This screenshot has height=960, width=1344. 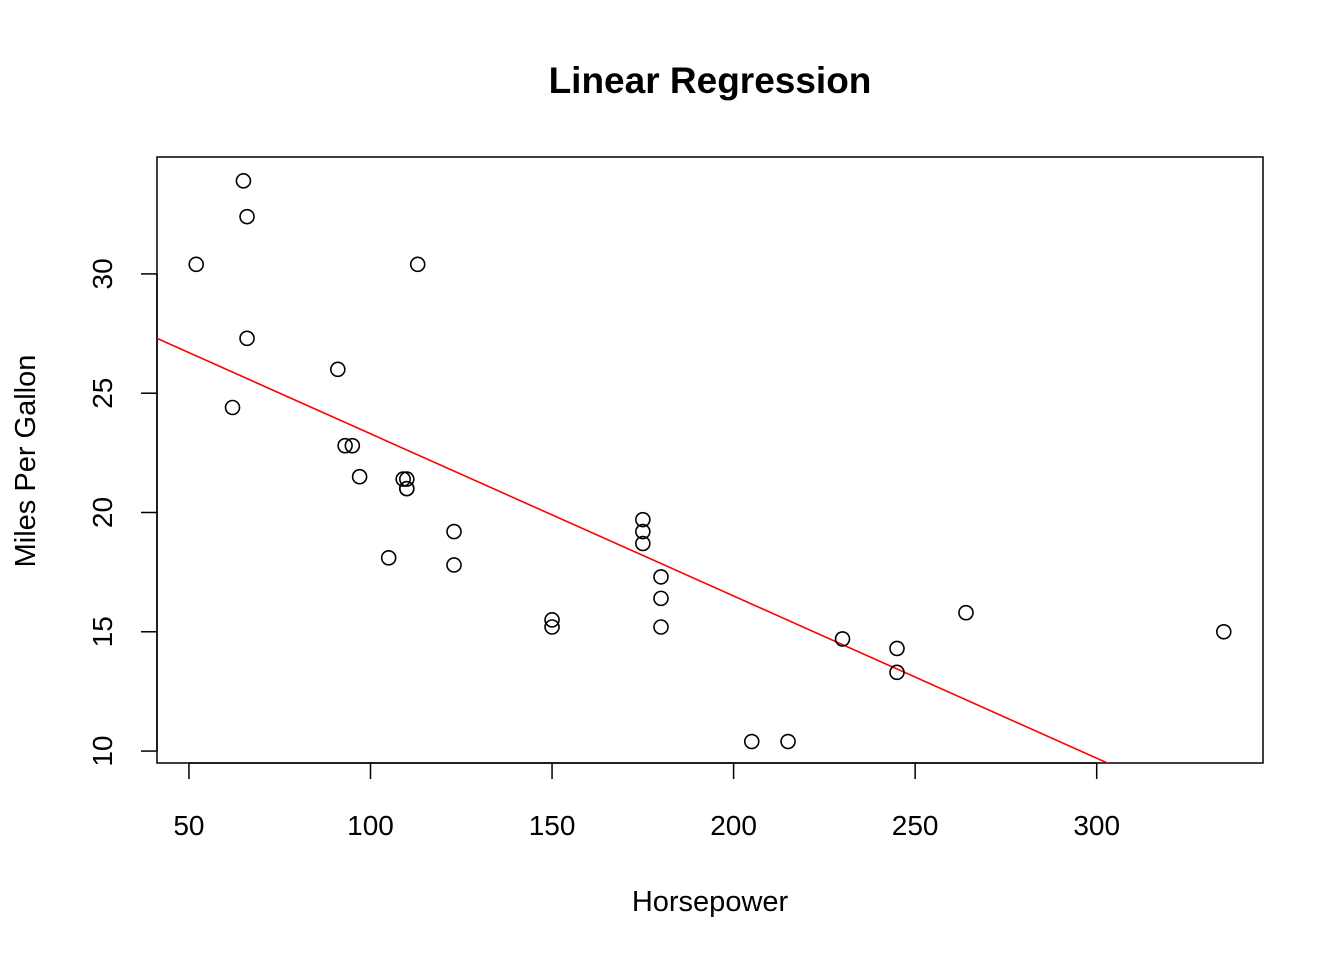 I want to click on y-tick-label: 20, so click(x=102, y=512).